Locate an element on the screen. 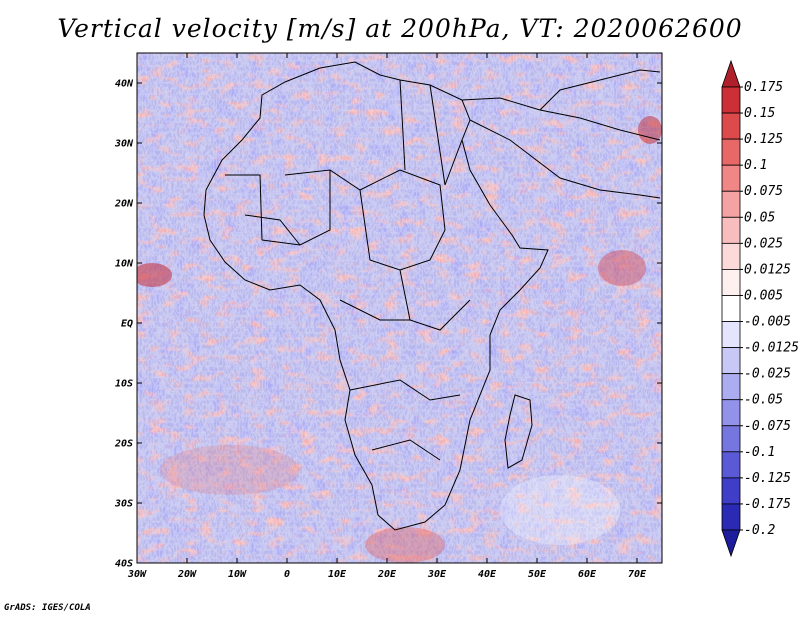  lon-tick-label: 30E is located at coordinates (437, 574).